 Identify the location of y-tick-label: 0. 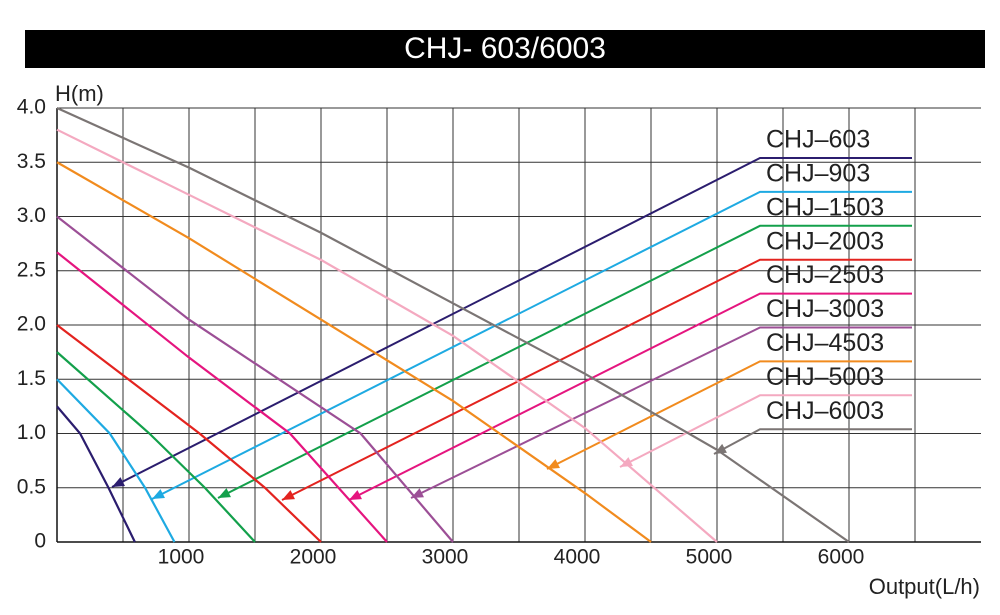
(40, 541).